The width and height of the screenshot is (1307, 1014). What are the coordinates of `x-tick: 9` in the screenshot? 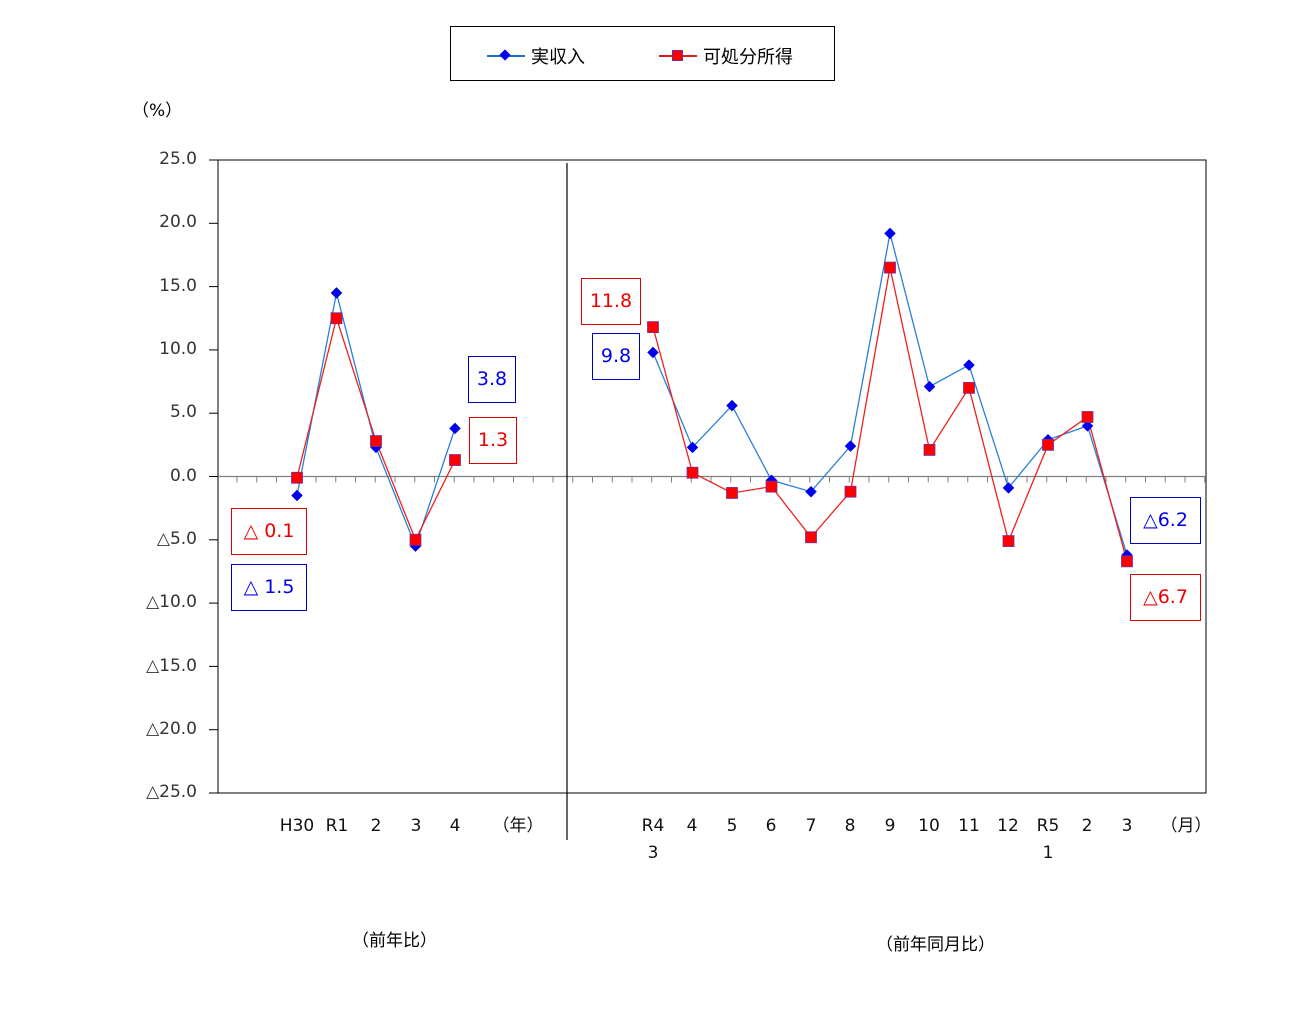 It's located at (890, 826).